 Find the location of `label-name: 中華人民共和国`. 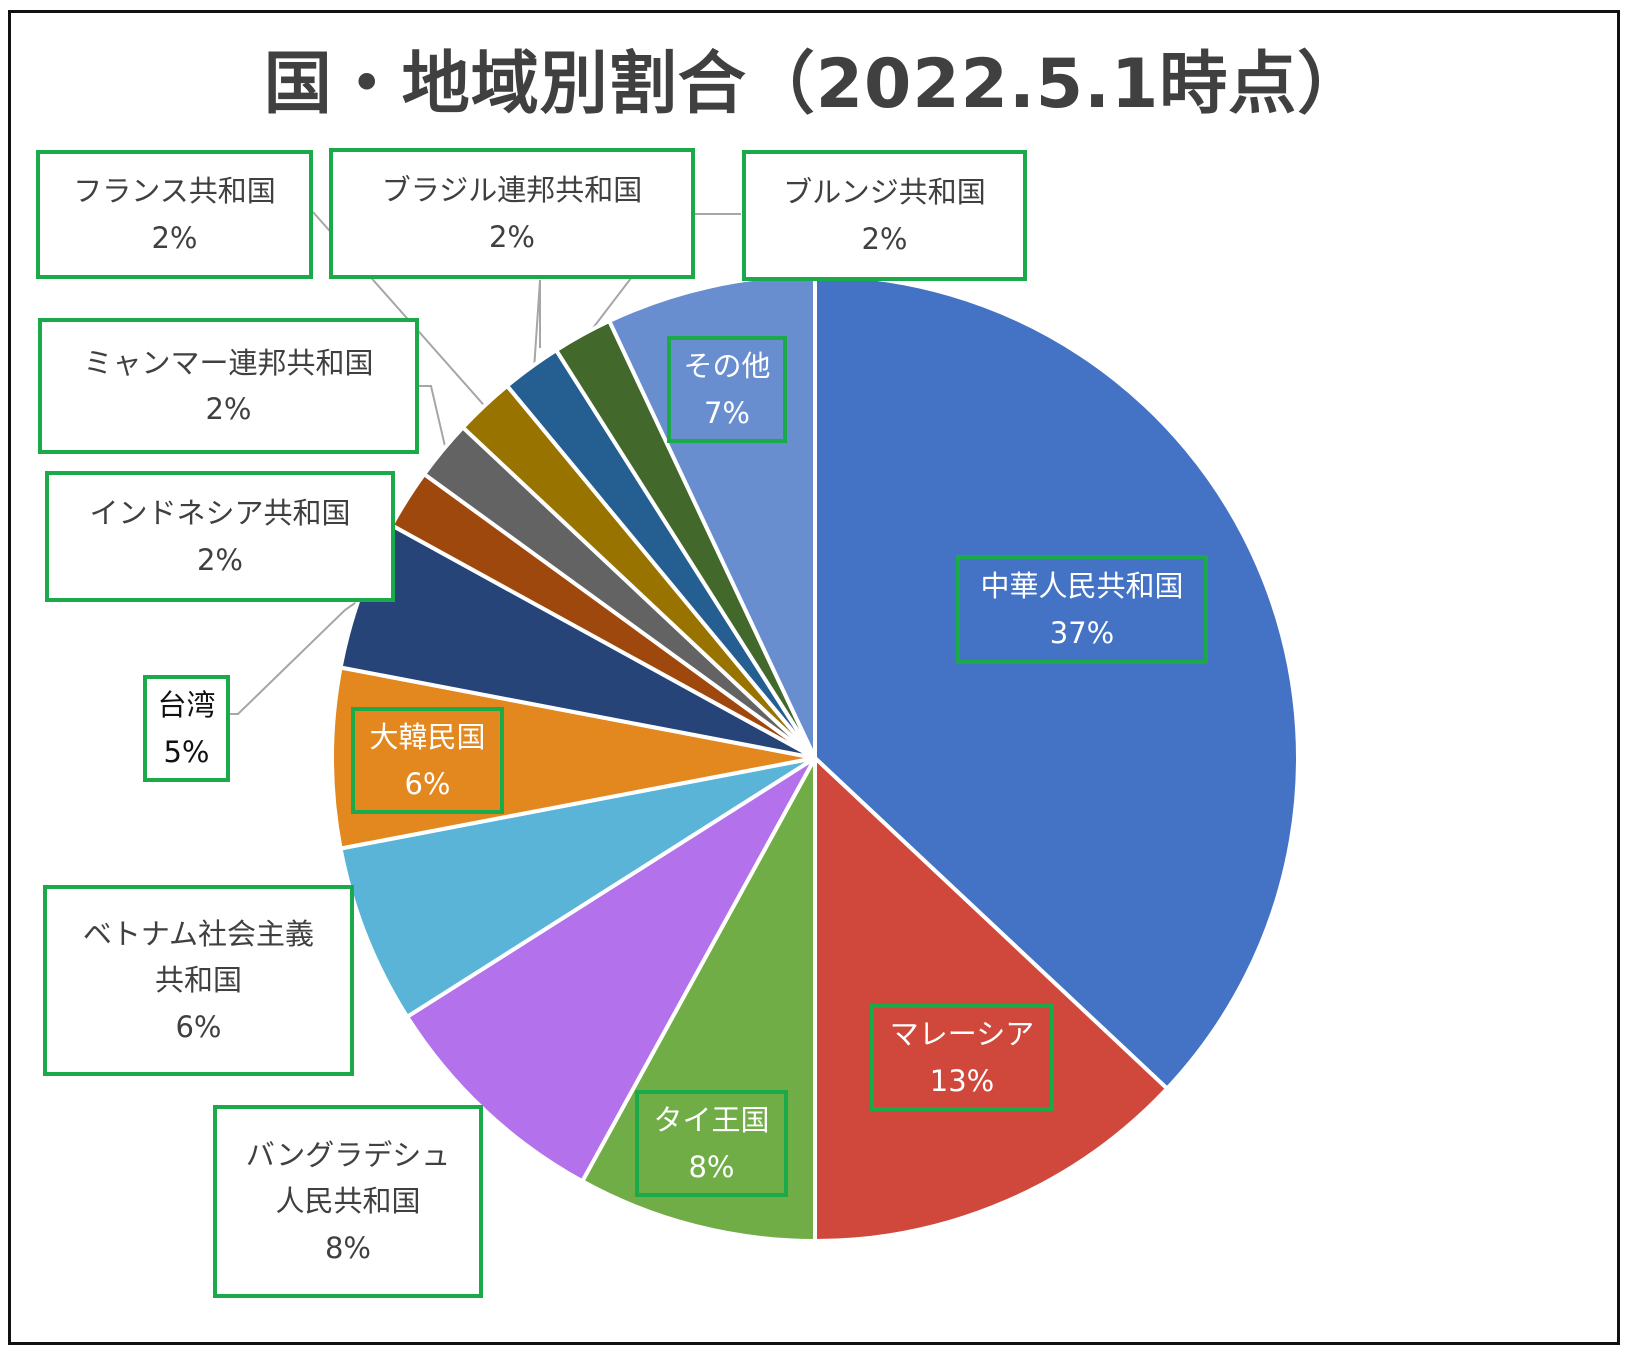

label-name: 中華人民共和国 is located at coordinates (1082, 586).